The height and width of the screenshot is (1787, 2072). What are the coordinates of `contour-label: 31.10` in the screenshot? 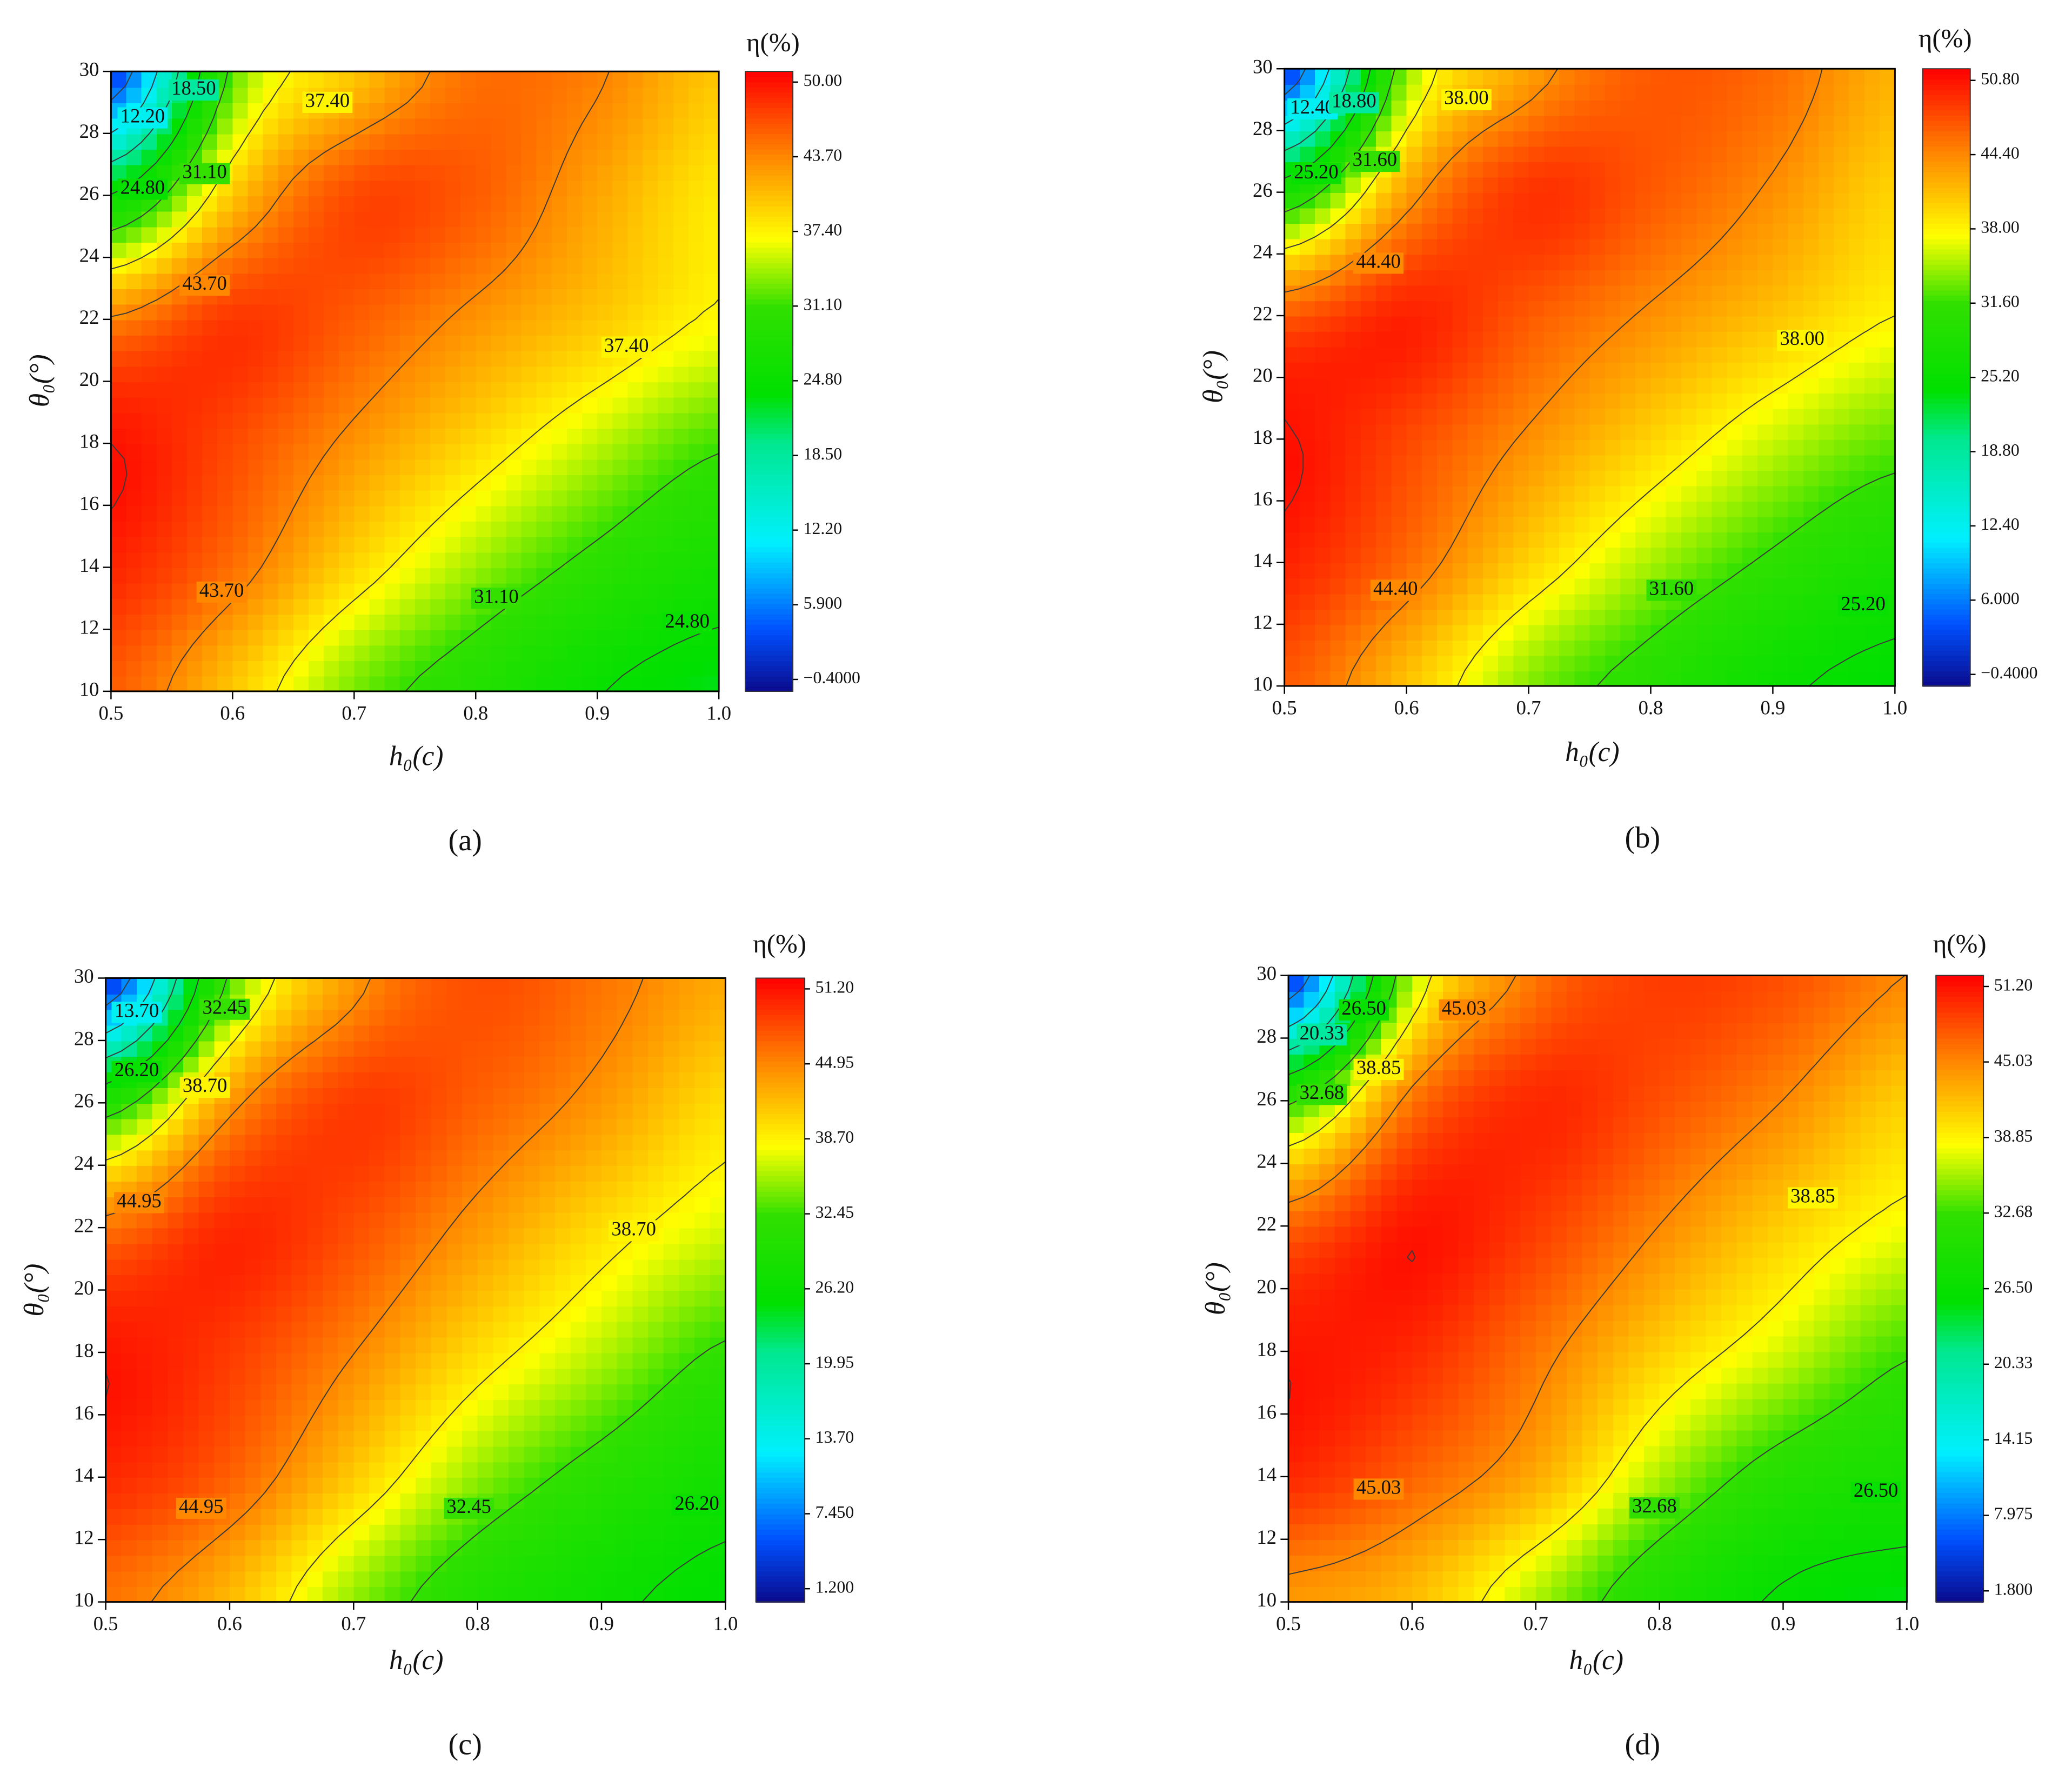 It's located at (496, 596).